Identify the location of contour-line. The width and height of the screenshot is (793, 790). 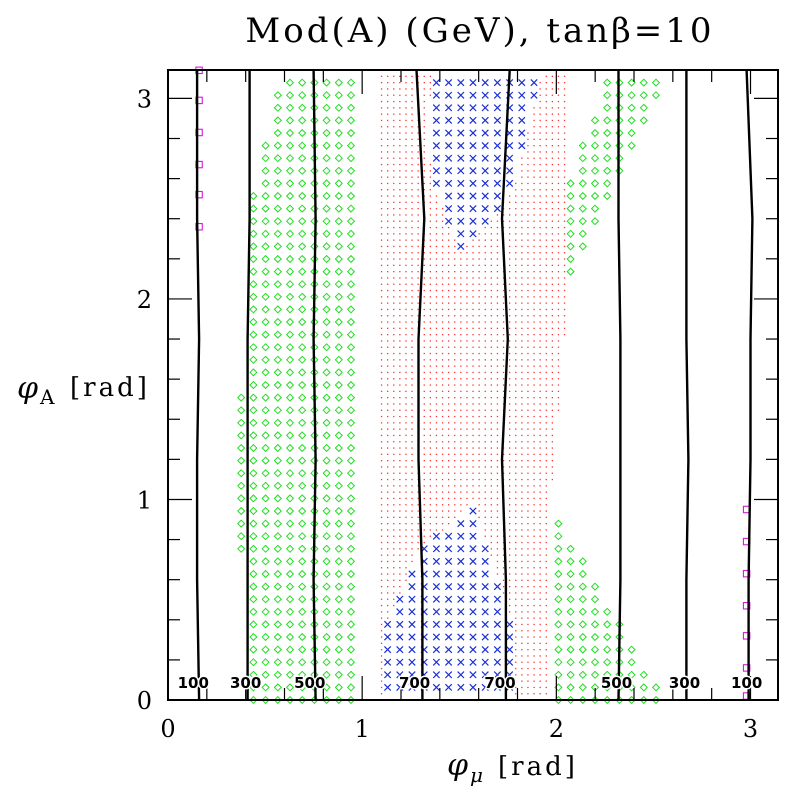
(749, 384).